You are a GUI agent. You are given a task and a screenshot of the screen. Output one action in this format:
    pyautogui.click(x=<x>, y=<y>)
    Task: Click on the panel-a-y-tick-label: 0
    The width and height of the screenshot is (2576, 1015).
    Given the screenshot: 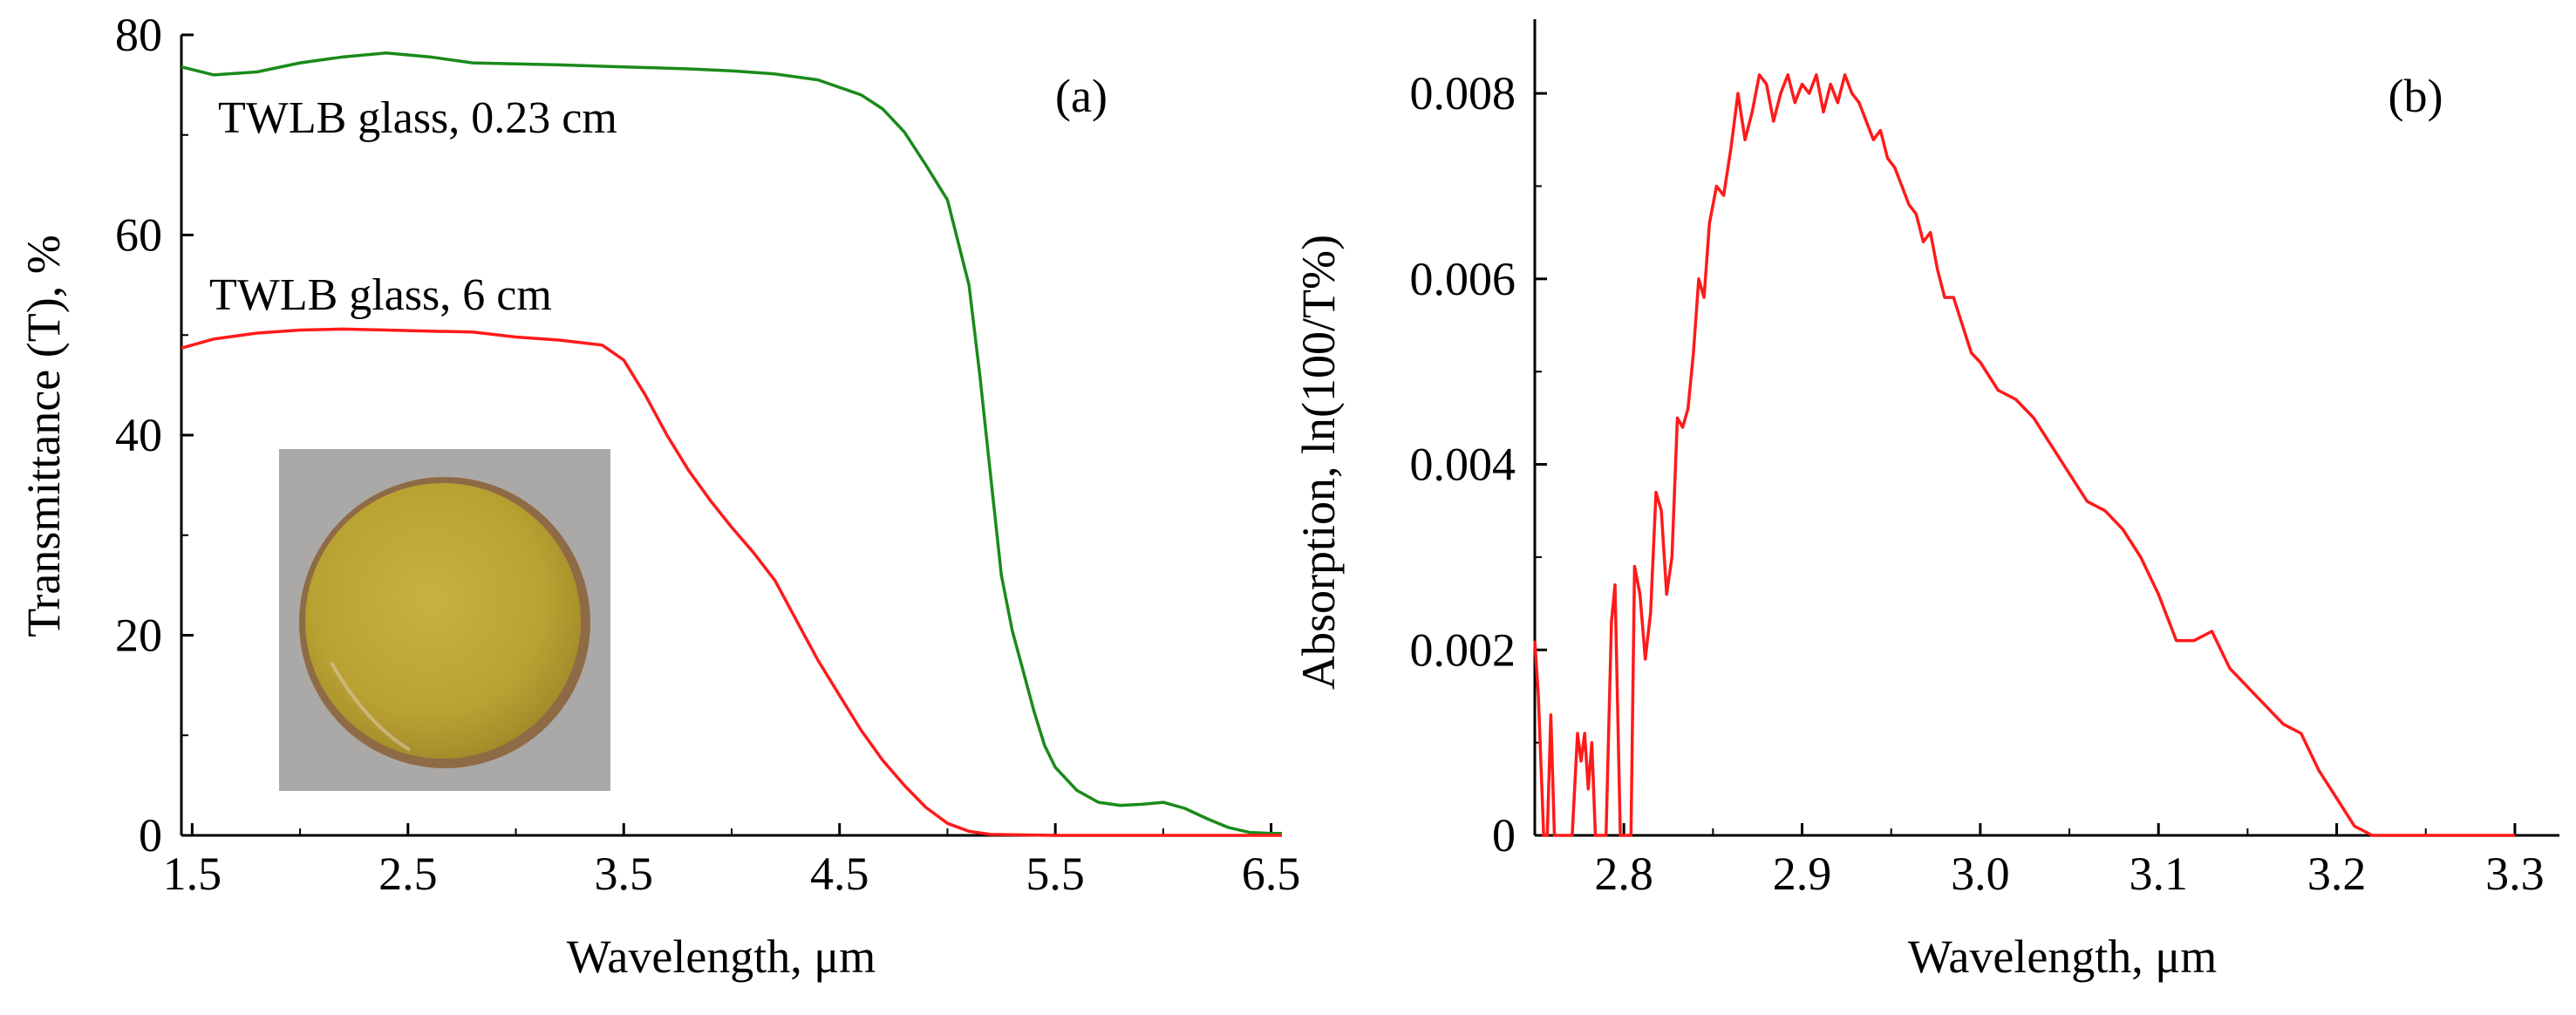 What is the action you would take?
    pyautogui.click(x=151, y=835)
    